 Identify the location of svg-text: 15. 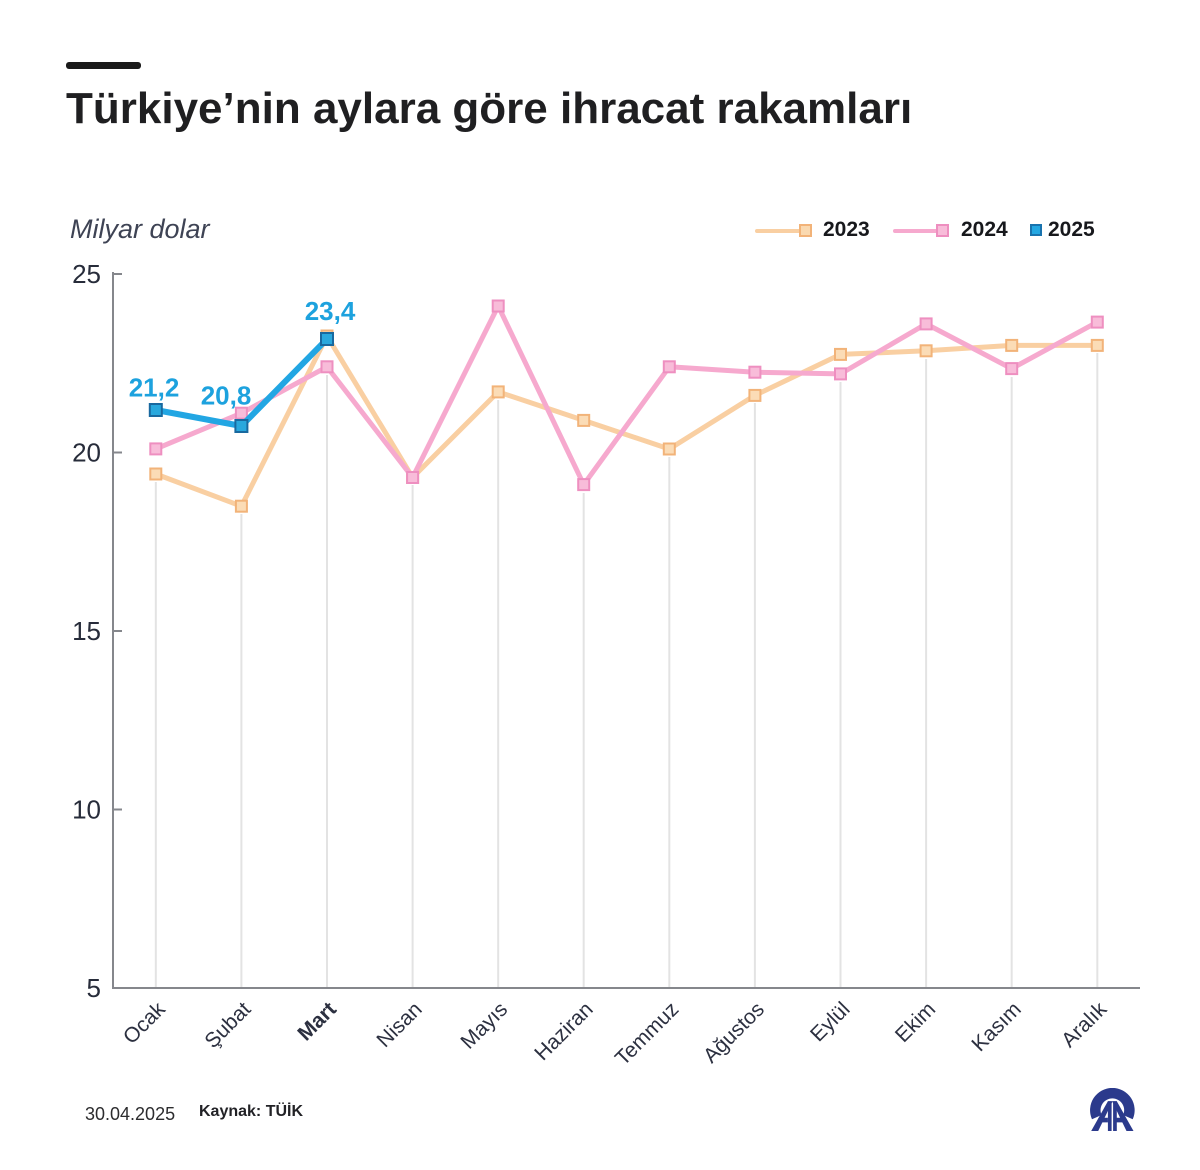
(86, 631).